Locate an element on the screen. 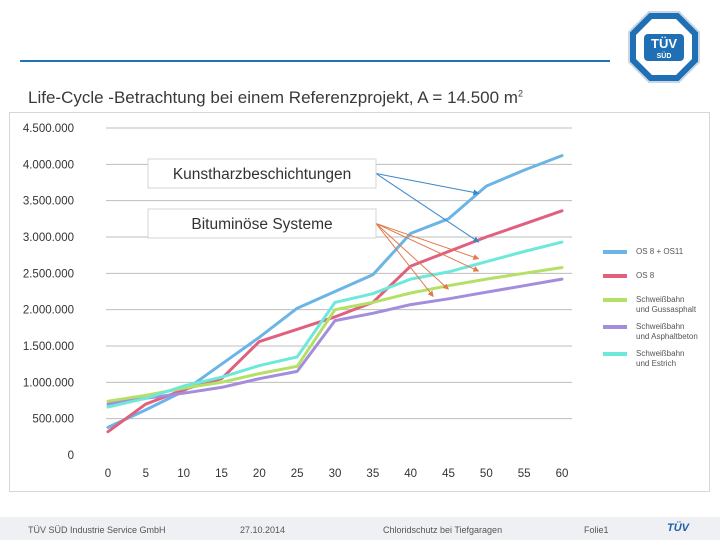  footer-logo: TÜV is located at coordinates (678, 528).